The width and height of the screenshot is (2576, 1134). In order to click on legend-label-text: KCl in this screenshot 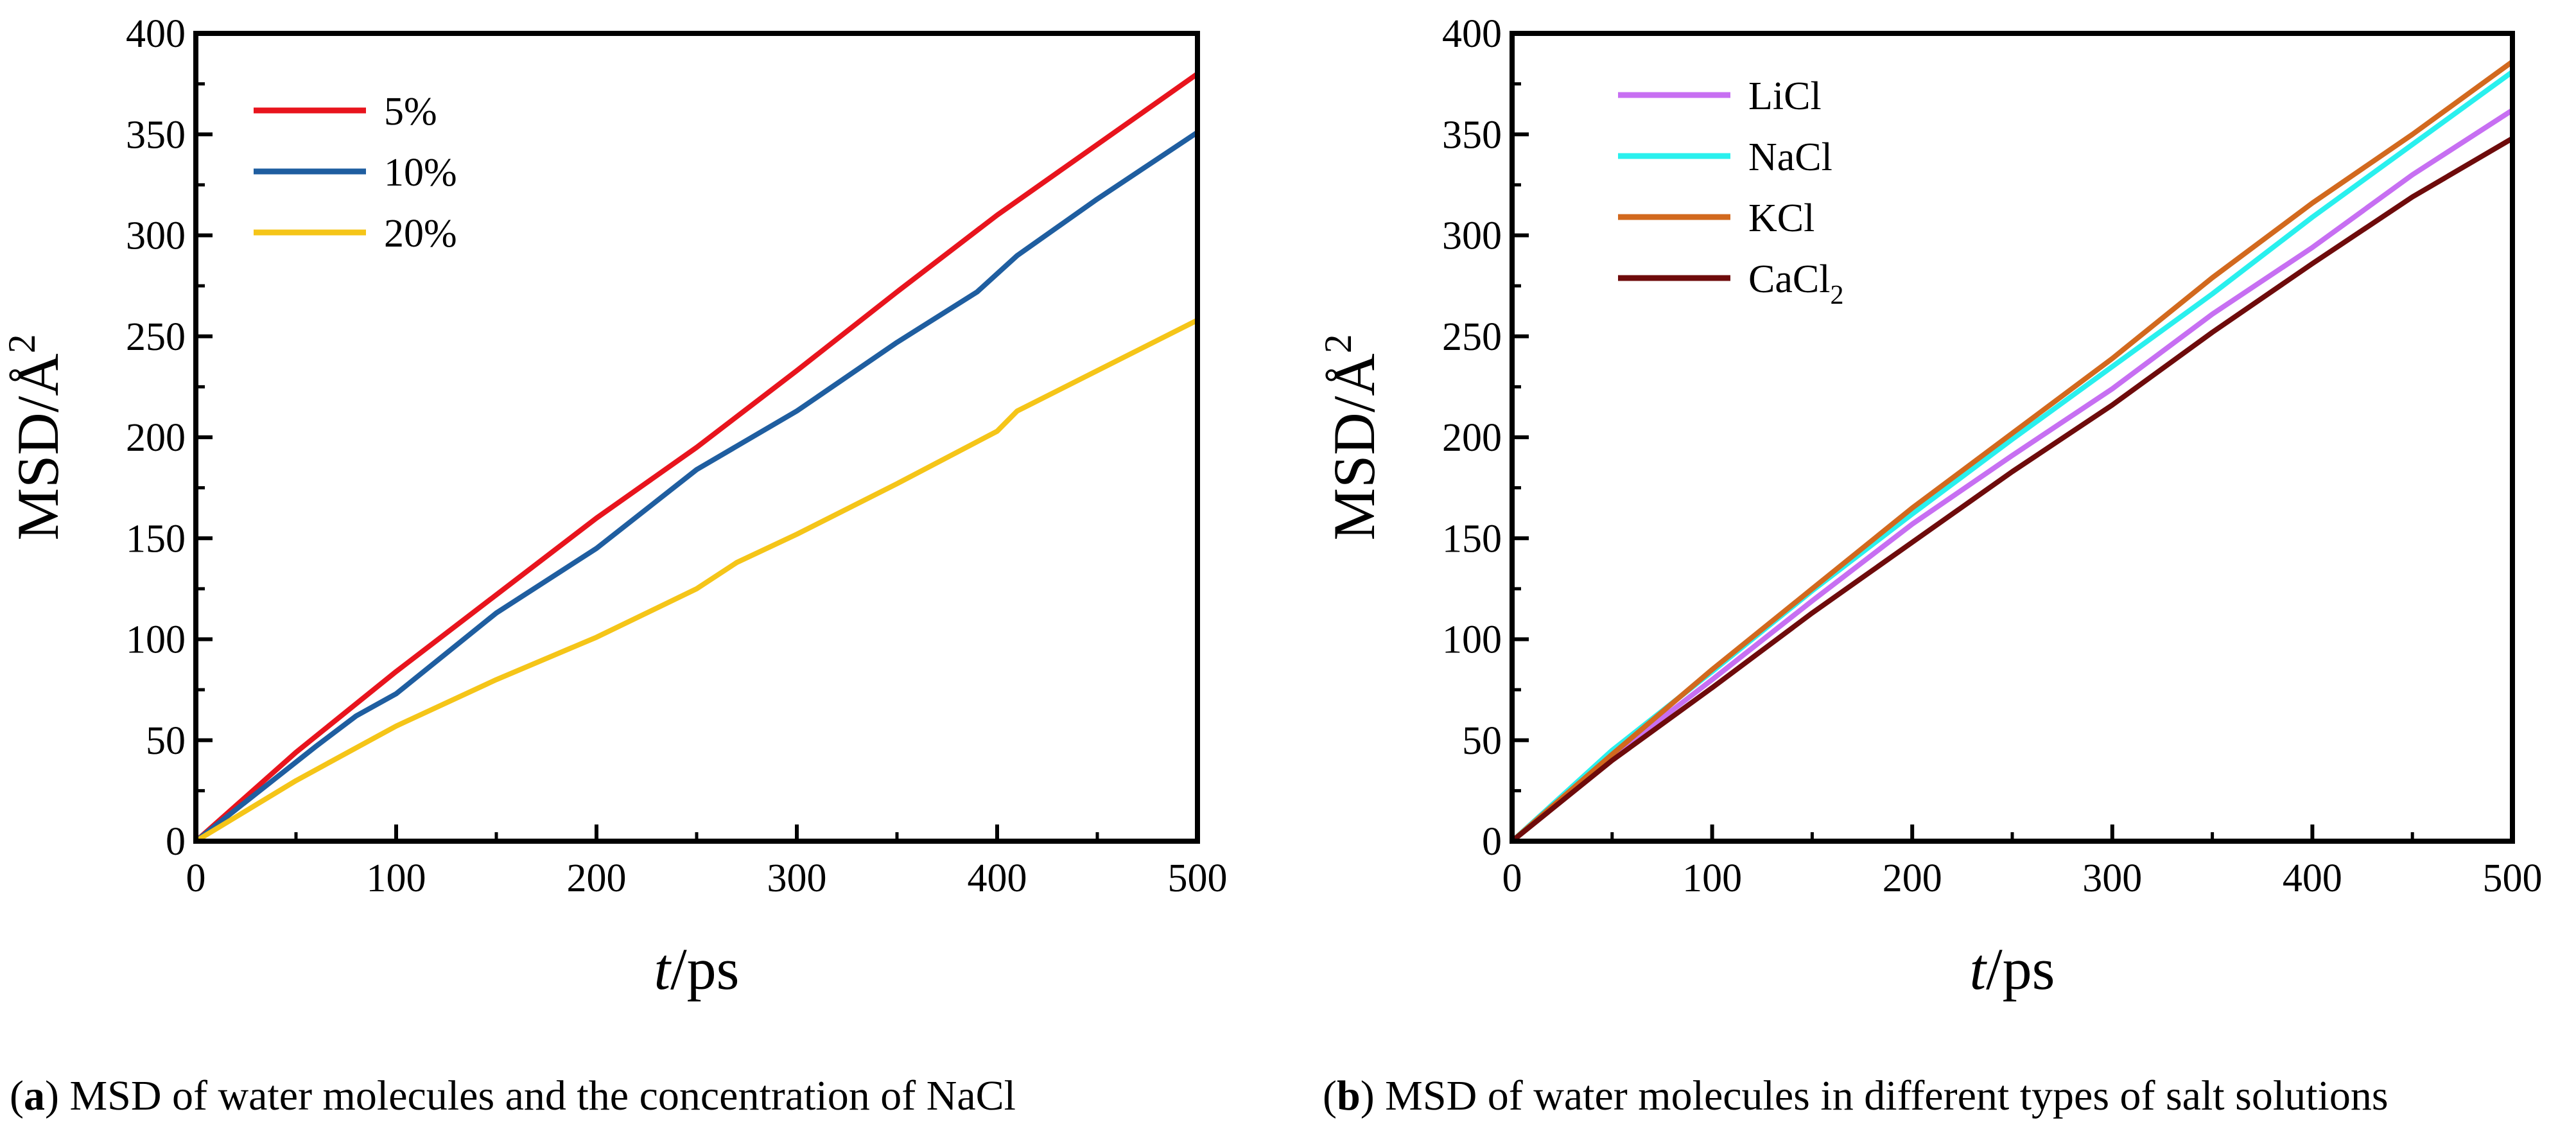, I will do `click(1781, 218)`.